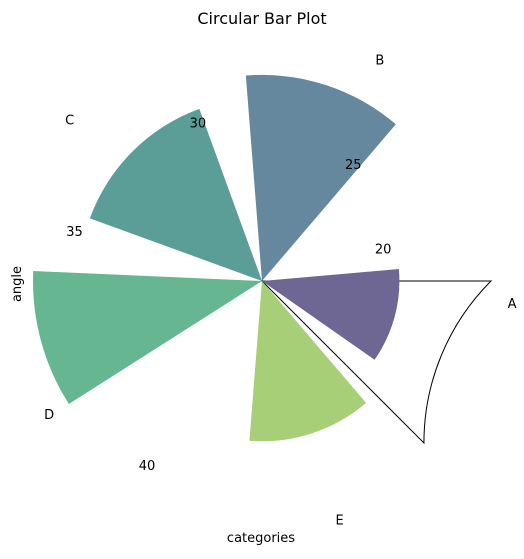 This screenshot has width=524, height=559. Describe the element at coordinates (198, 123) in the screenshot. I see `radial-tick-label-30: 30` at that location.